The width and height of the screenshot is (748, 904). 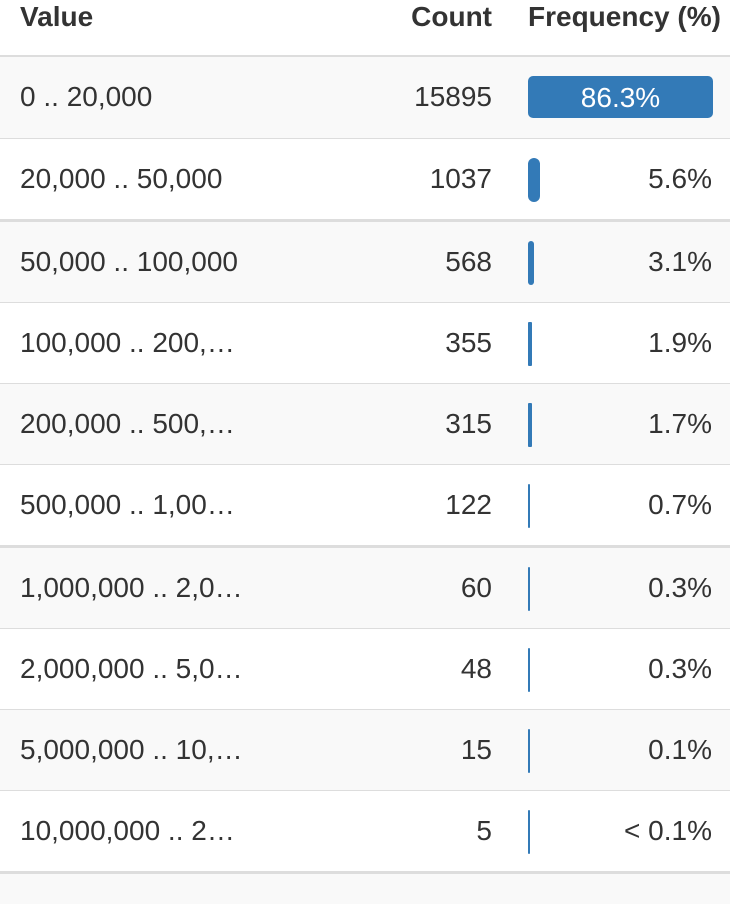 I want to click on table-row: 0 .. 20,000 15895 86.3%, so click(x=365, y=97).